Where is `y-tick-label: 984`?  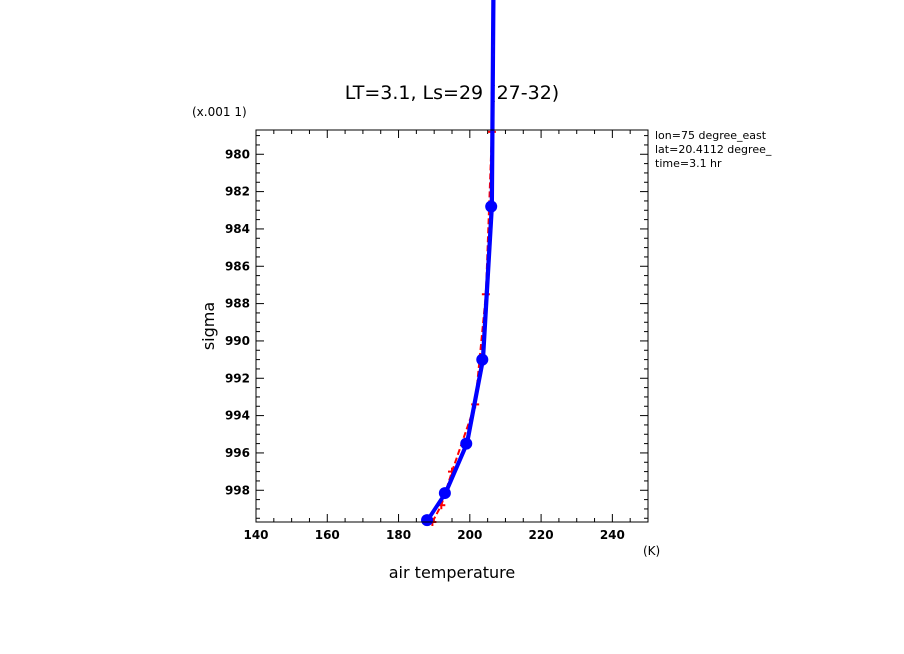
y-tick-label: 984 is located at coordinates (237, 229).